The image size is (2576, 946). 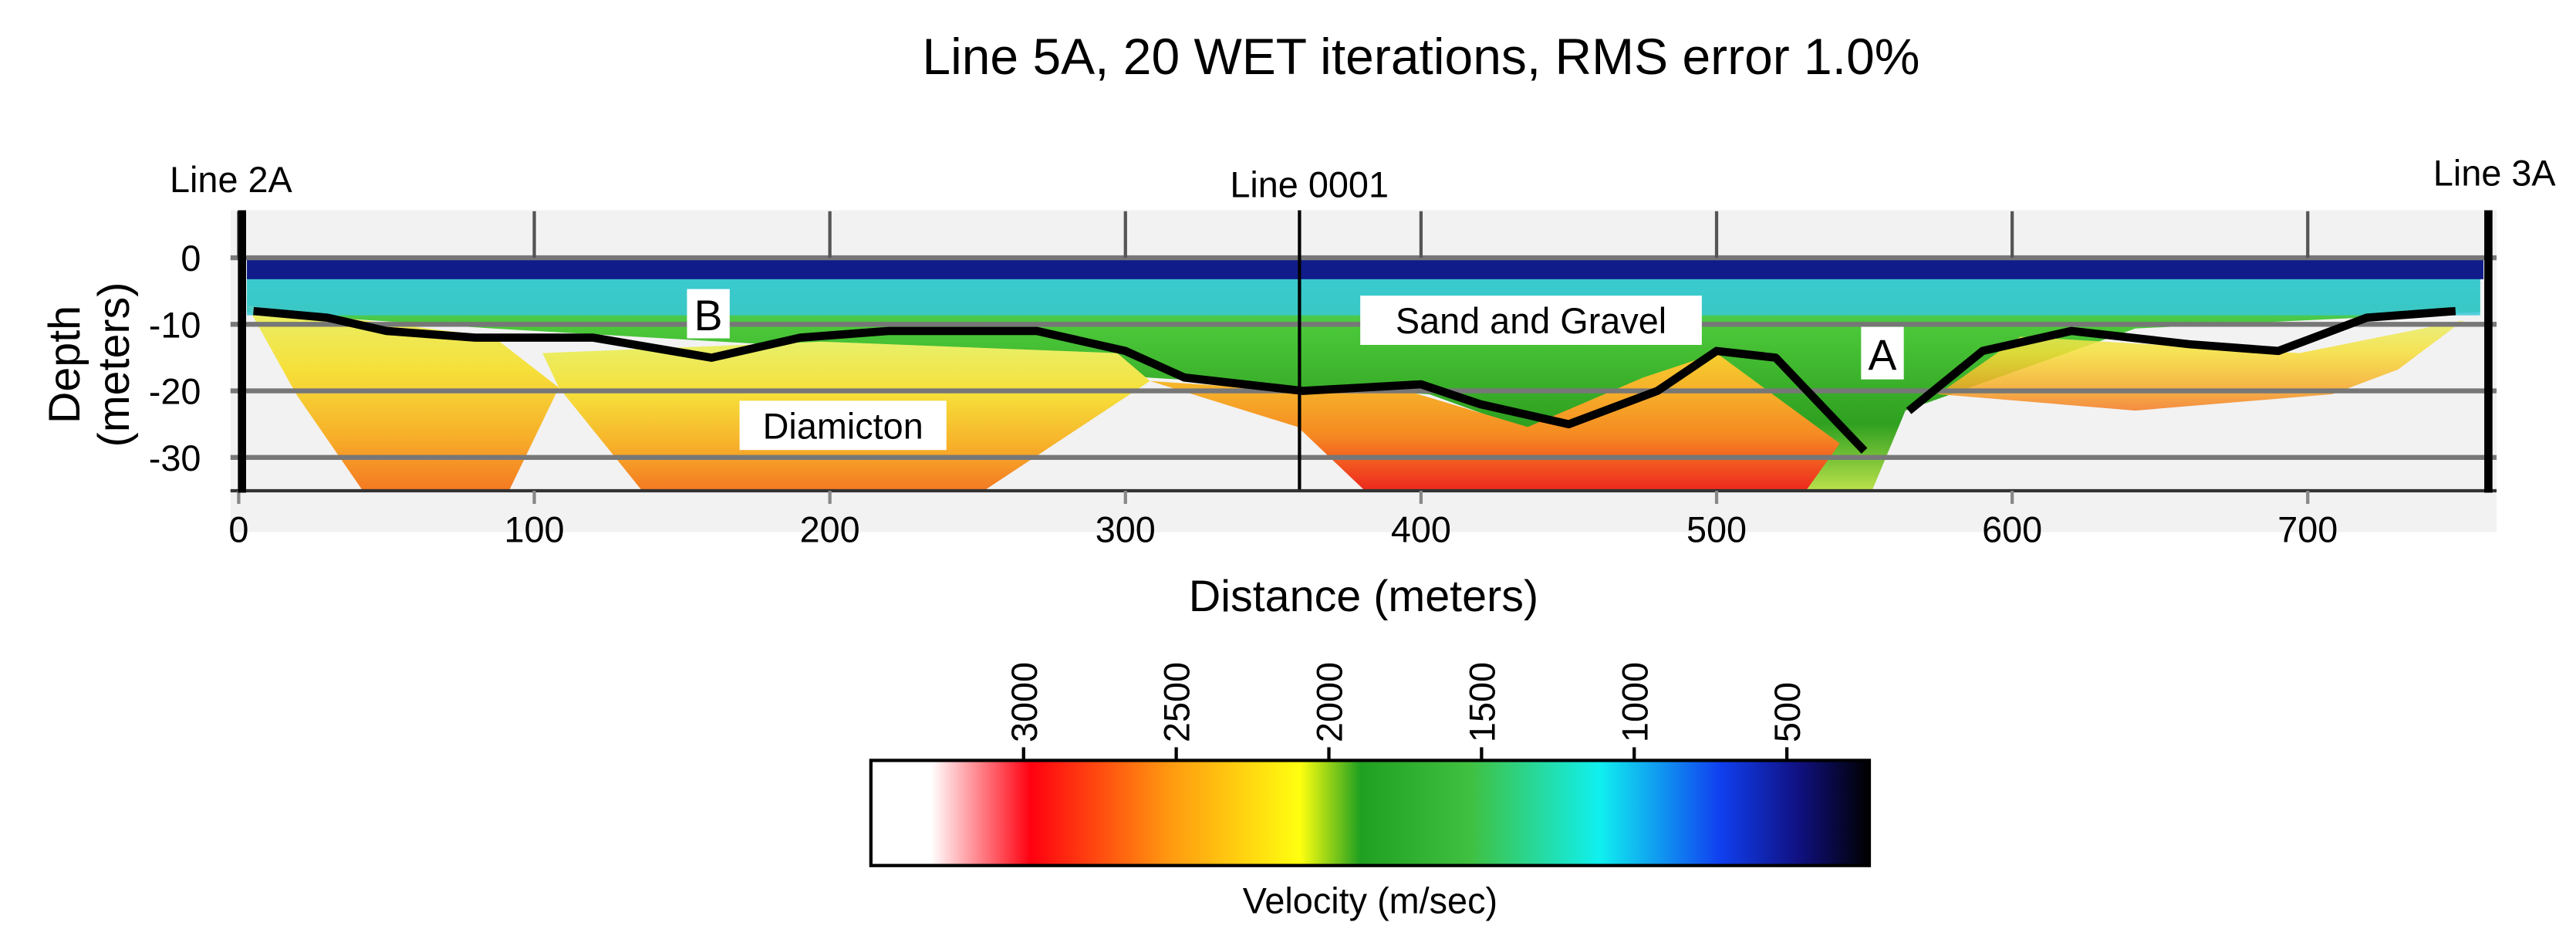 What do you see at coordinates (1354, 380) in the screenshot?
I see `interface-line` at bounding box center [1354, 380].